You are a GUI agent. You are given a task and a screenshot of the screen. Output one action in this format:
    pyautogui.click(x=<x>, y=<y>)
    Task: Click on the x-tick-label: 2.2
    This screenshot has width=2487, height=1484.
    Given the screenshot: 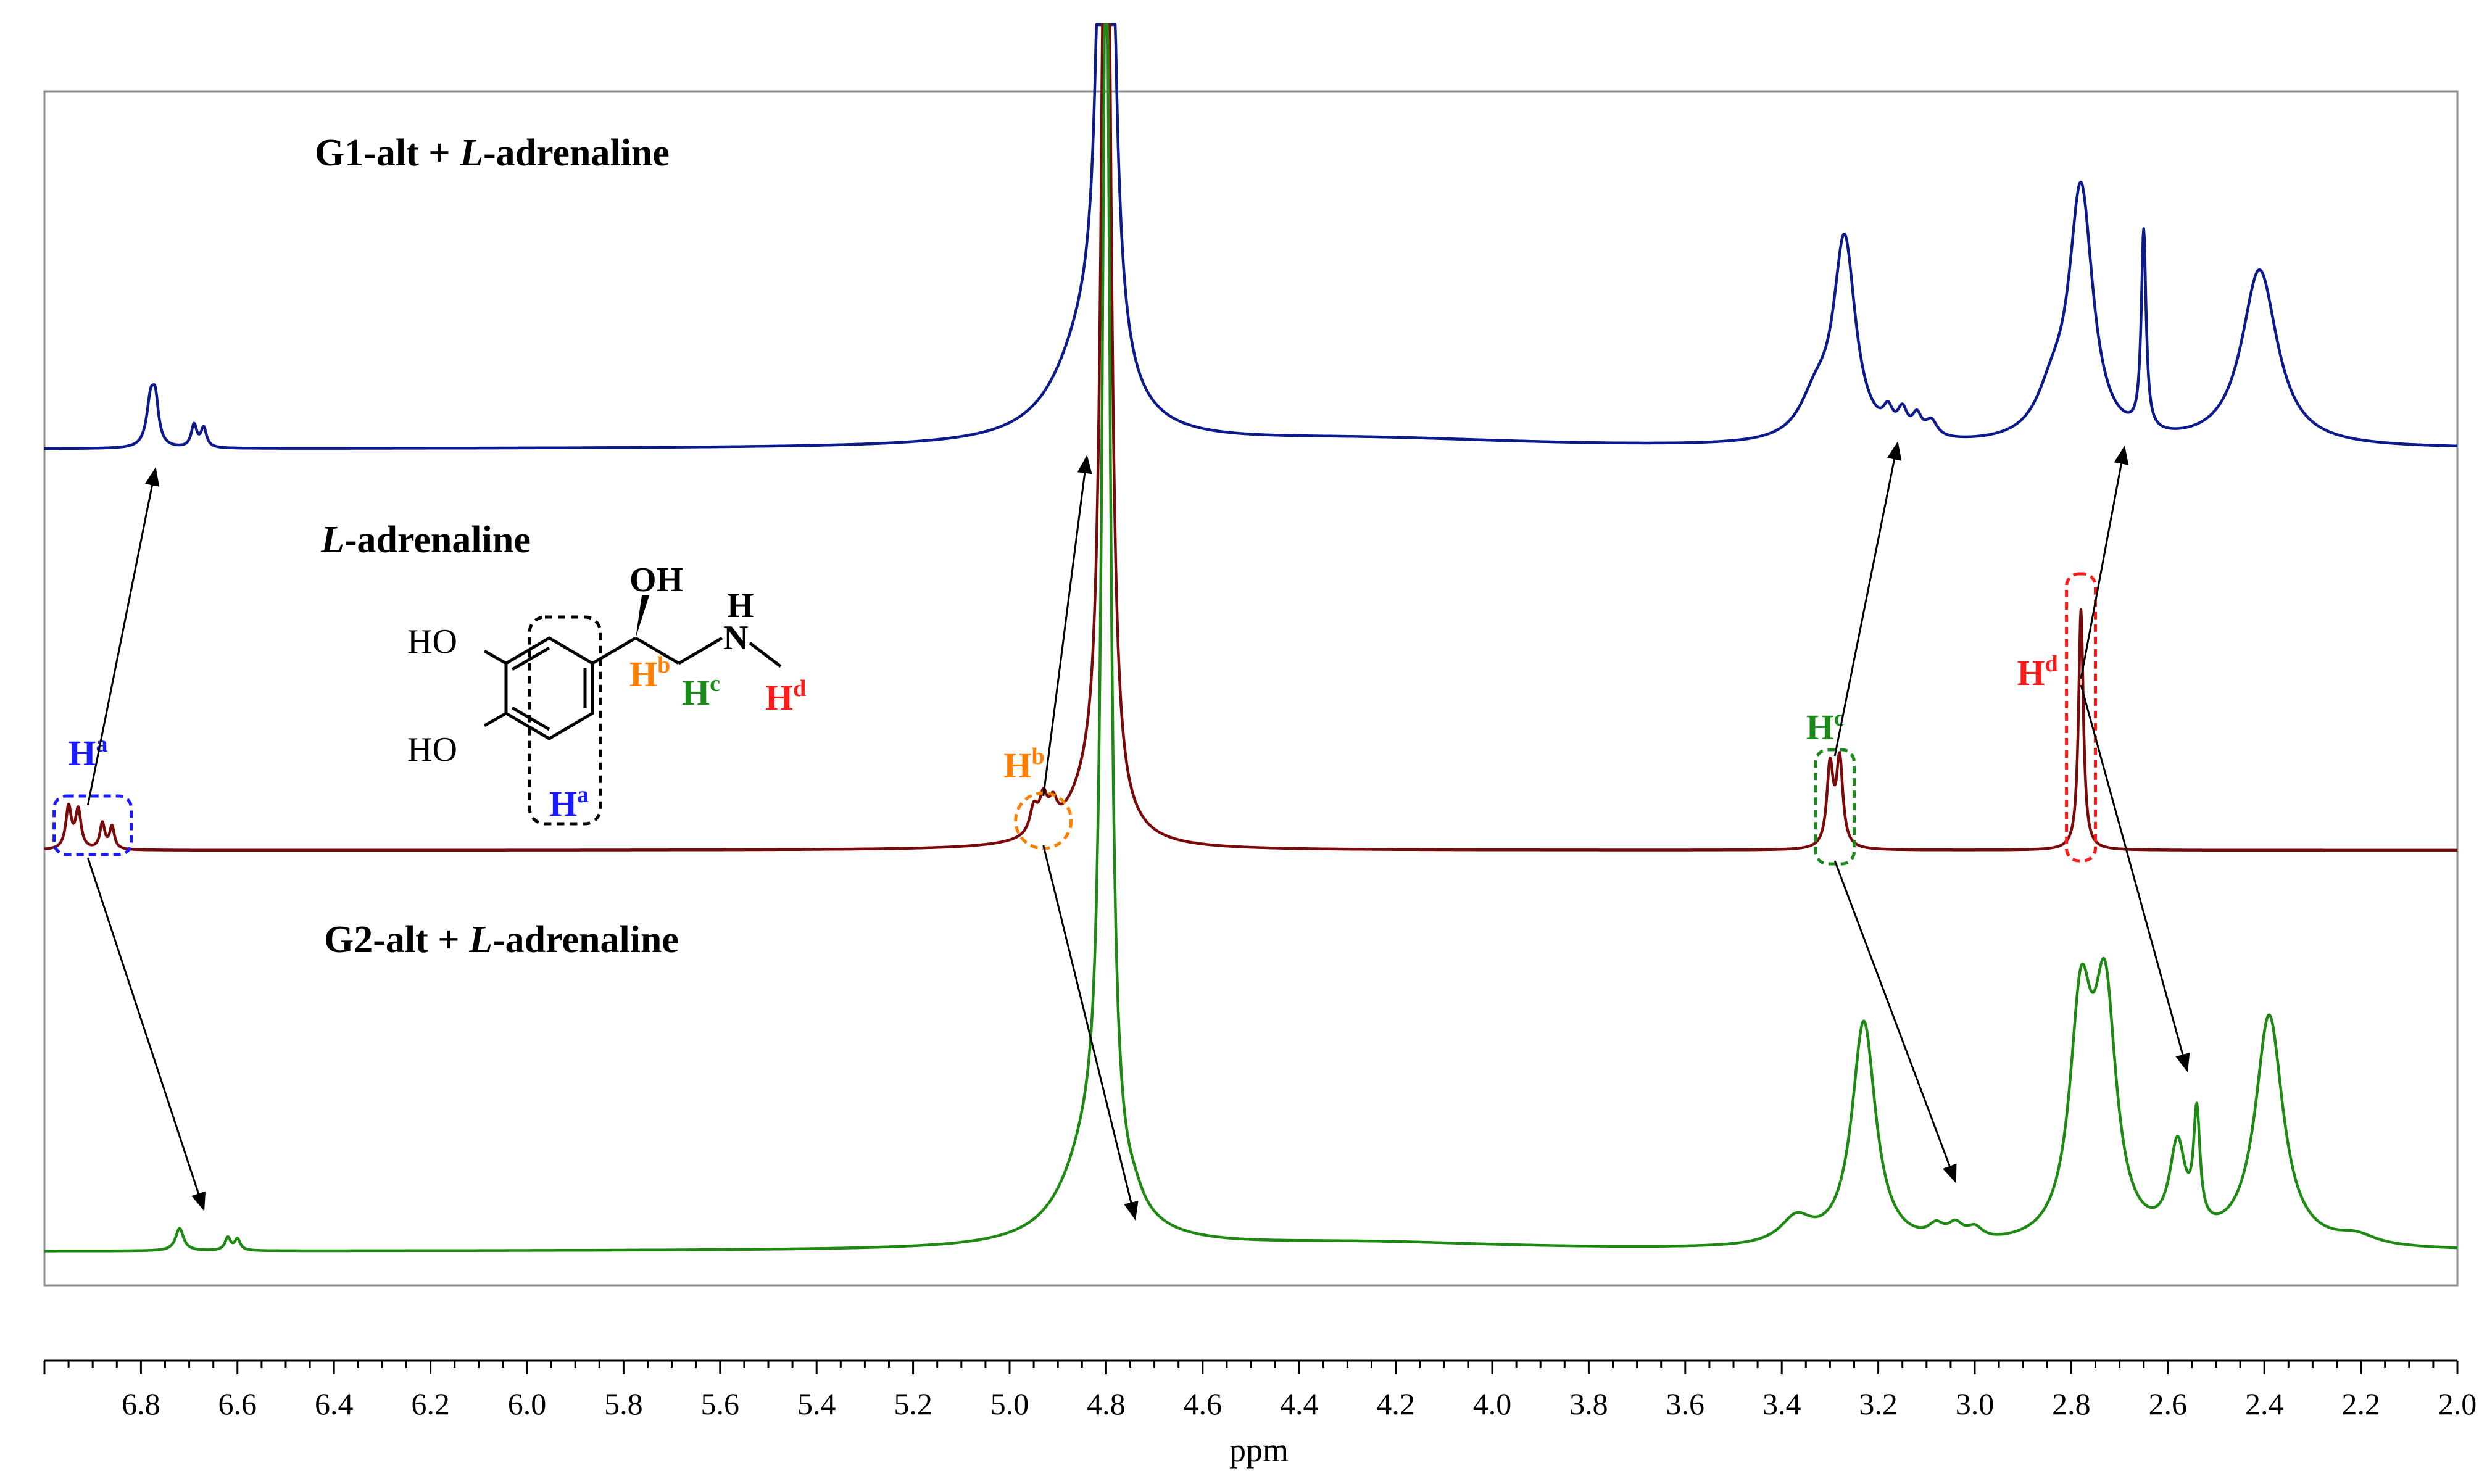 What is the action you would take?
    pyautogui.click(x=2360, y=1404)
    